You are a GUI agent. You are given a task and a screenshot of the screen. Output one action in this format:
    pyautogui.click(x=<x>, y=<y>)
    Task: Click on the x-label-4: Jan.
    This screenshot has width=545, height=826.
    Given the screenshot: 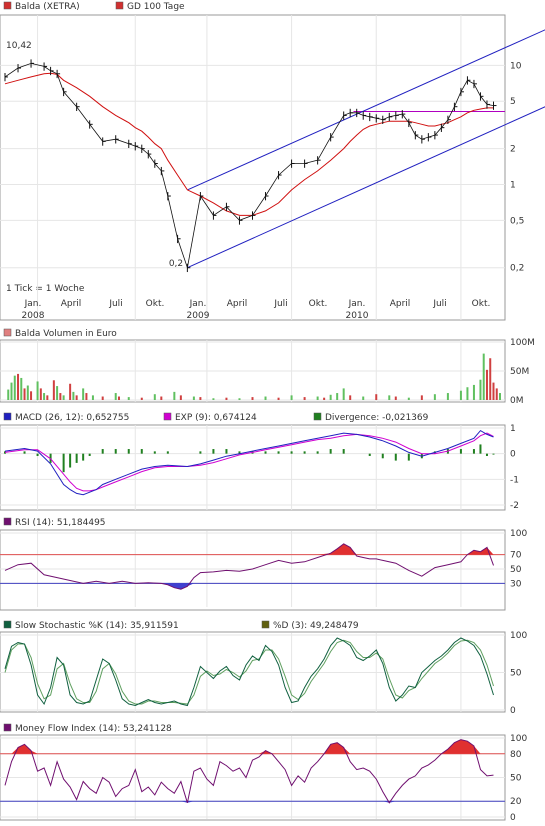 What is the action you would take?
    pyautogui.click(x=198, y=304)
    